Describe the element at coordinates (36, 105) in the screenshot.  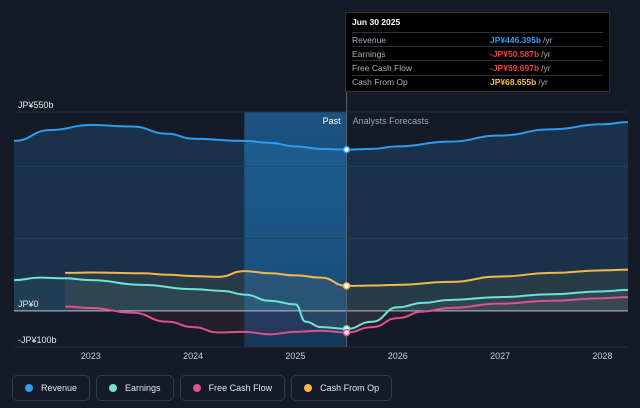
I see `y-axis-label: JP¥550b` at that location.